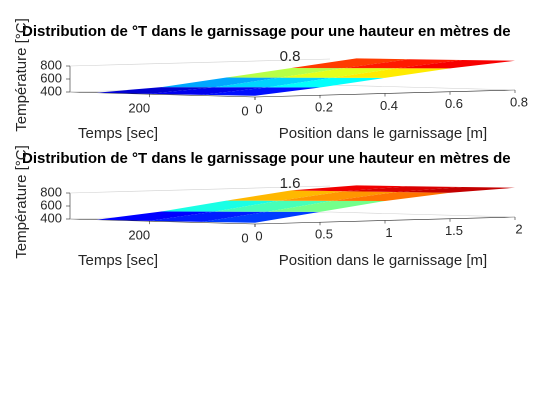 This screenshot has width=560, height=420. I want to click on chart-subtitle: 0.8, so click(290, 56).